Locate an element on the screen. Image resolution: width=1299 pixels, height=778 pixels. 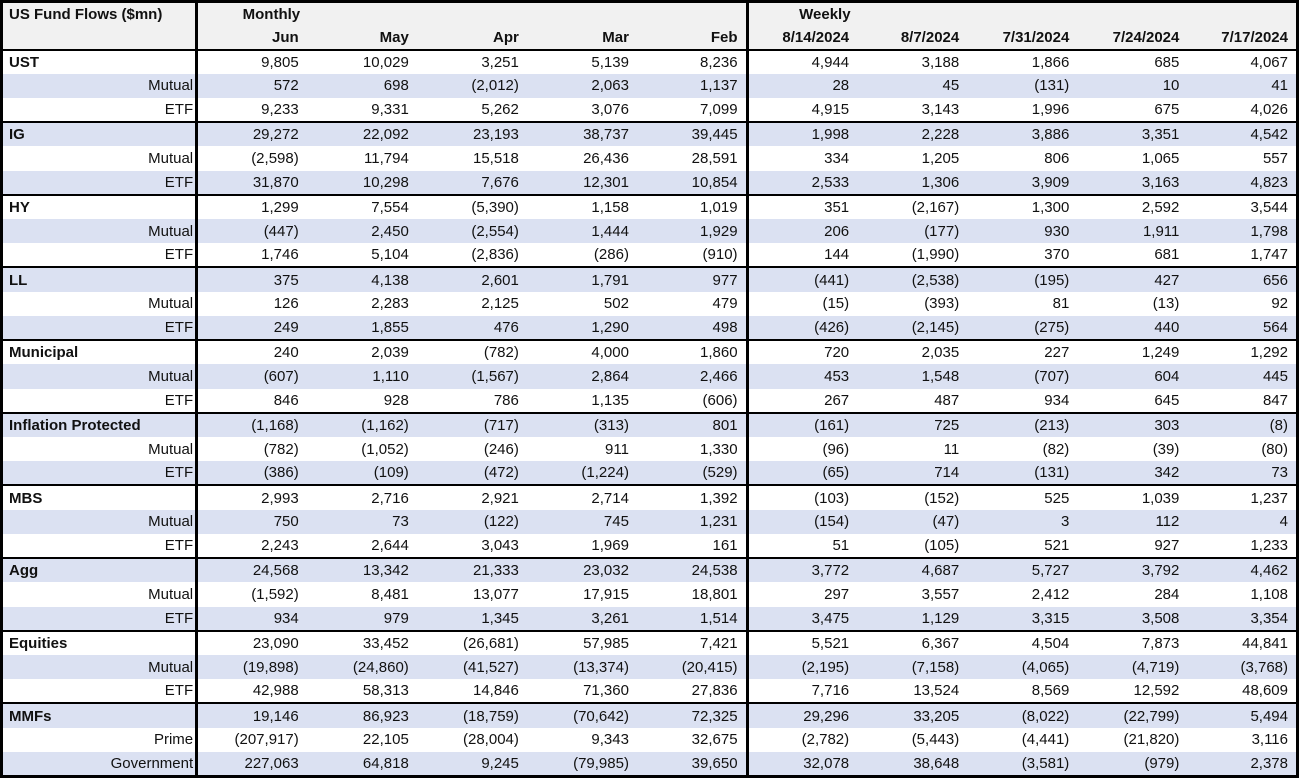
cell: 2,644 is located at coordinates (390, 545).